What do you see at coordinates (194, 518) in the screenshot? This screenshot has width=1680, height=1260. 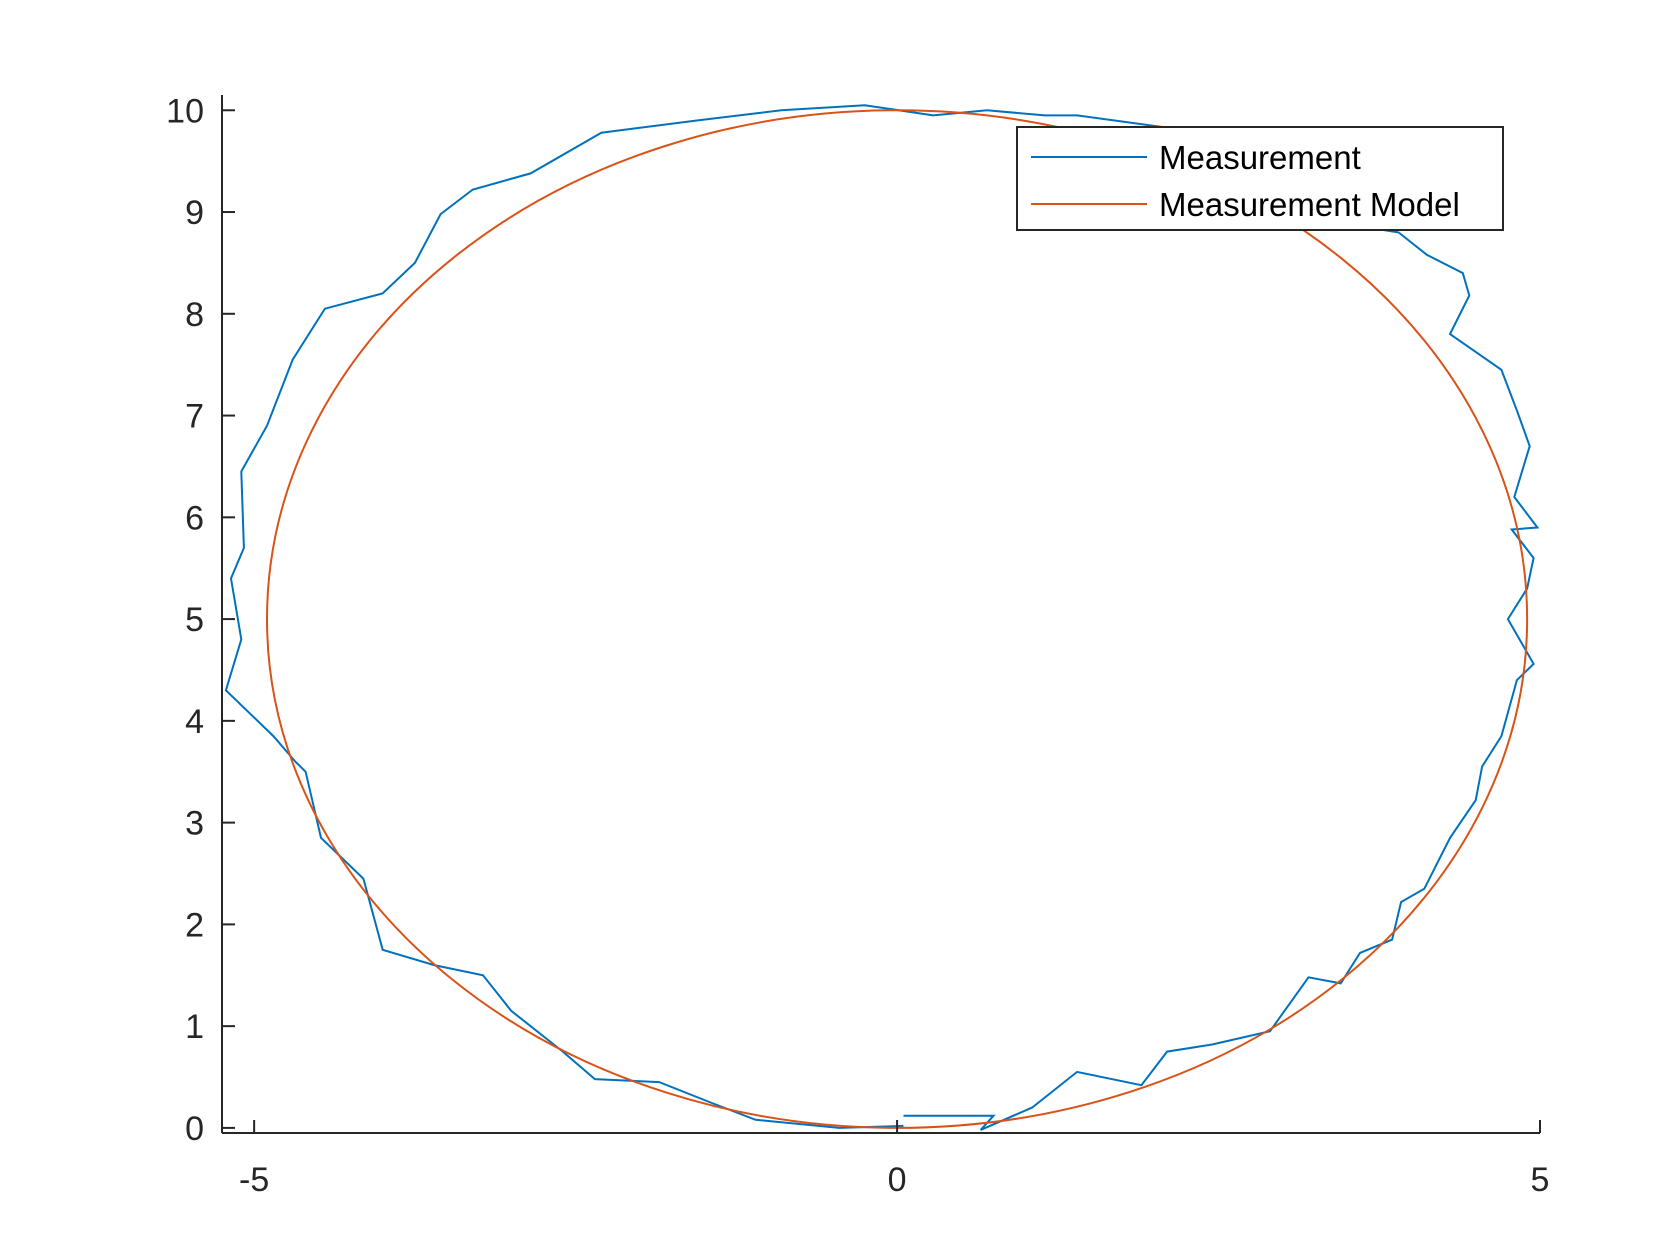 I see `y-tick-label: 6` at bounding box center [194, 518].